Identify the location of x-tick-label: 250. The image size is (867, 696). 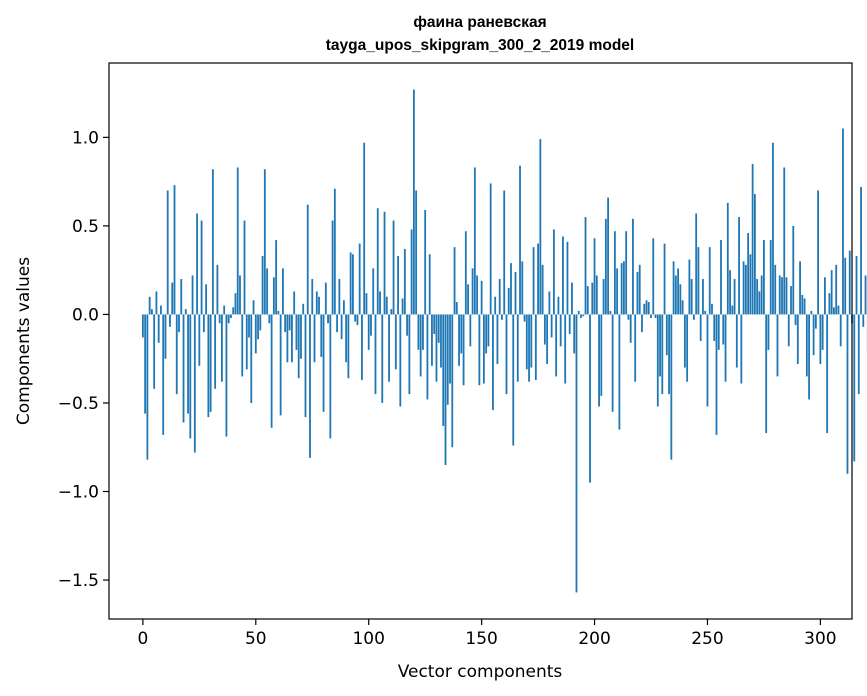
(707, 639).